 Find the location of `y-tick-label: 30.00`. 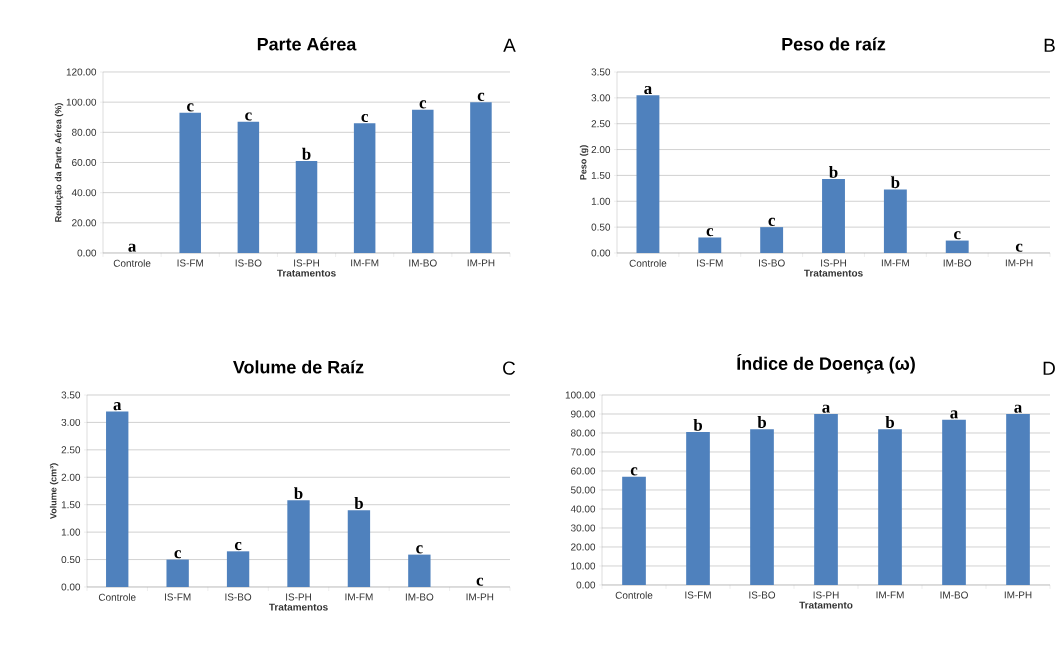

y-tick-label: 30.00 is located at coordinates (583, 528).